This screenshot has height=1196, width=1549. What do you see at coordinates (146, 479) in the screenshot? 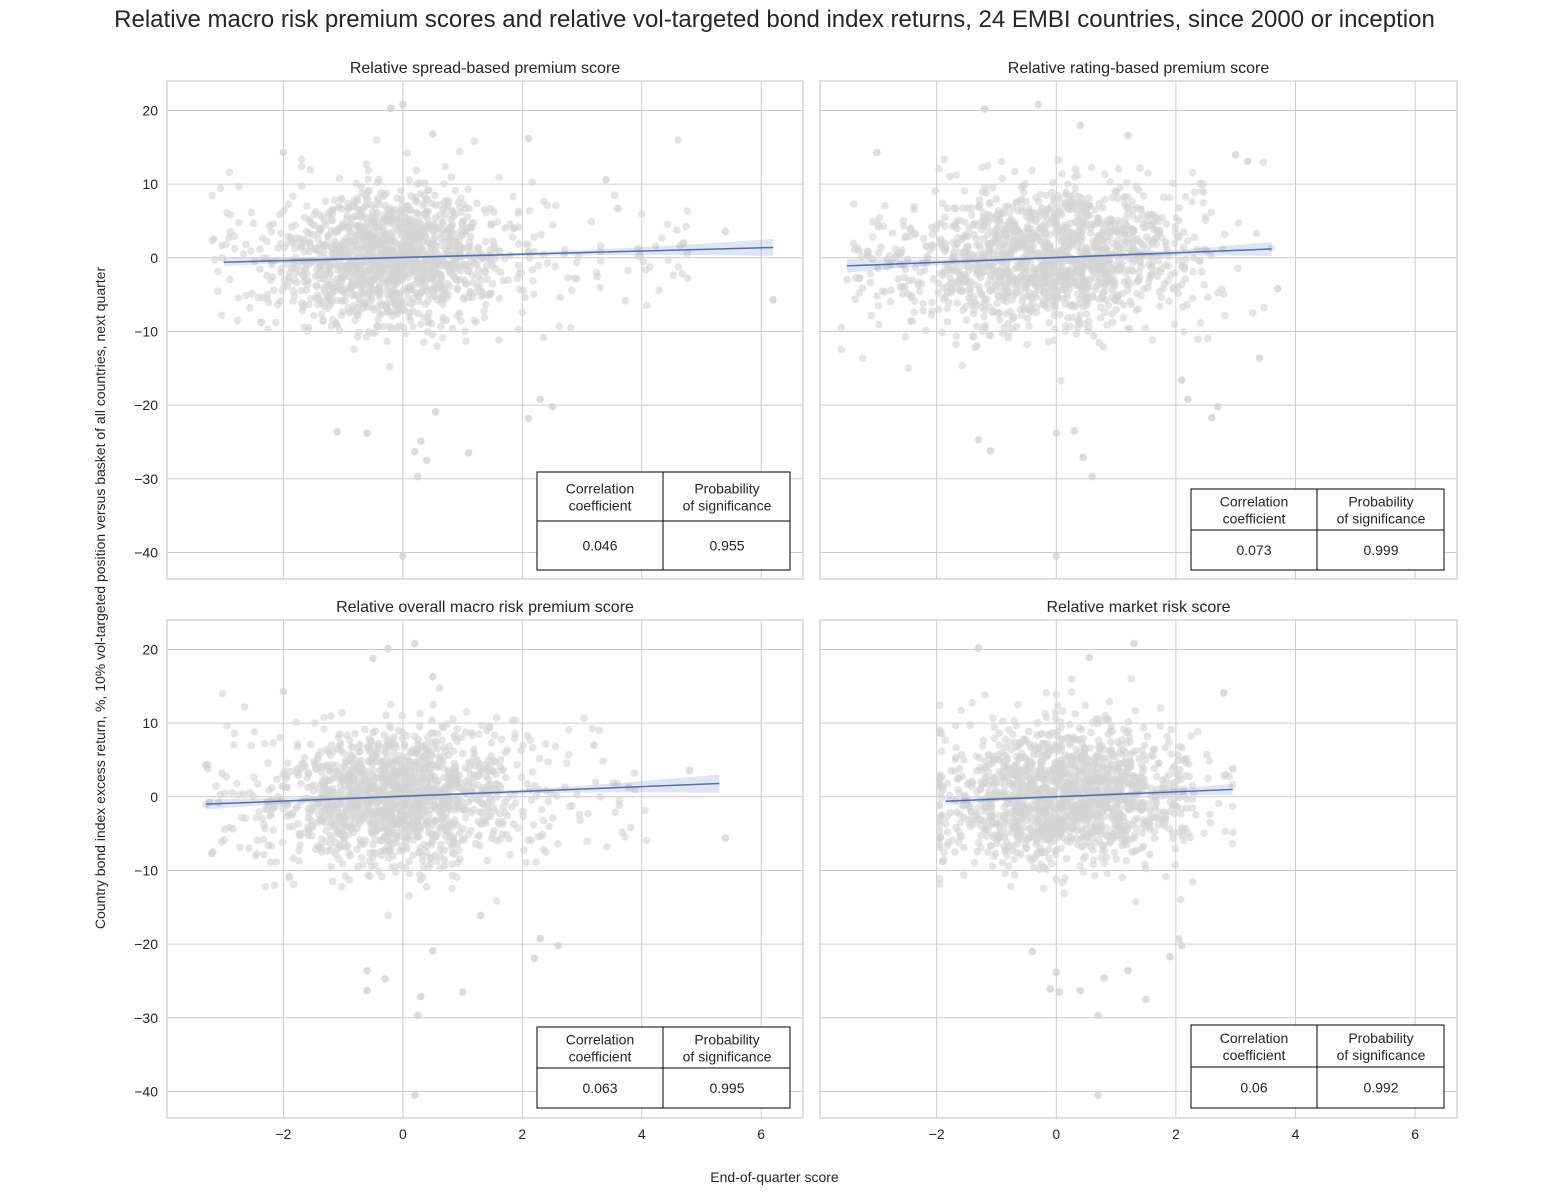
I see `y-tick-label: −30` at bounding box center [146, 479].